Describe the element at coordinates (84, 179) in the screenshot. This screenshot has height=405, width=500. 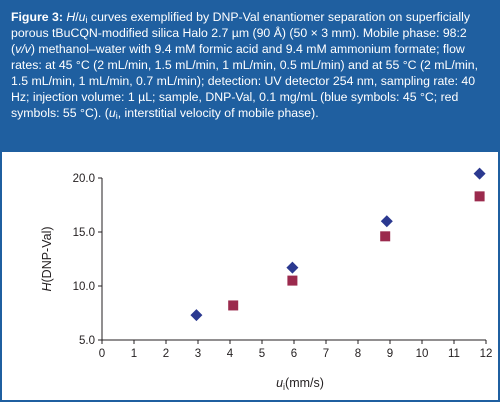
I see `y-tick-label: 20.0` at that location.